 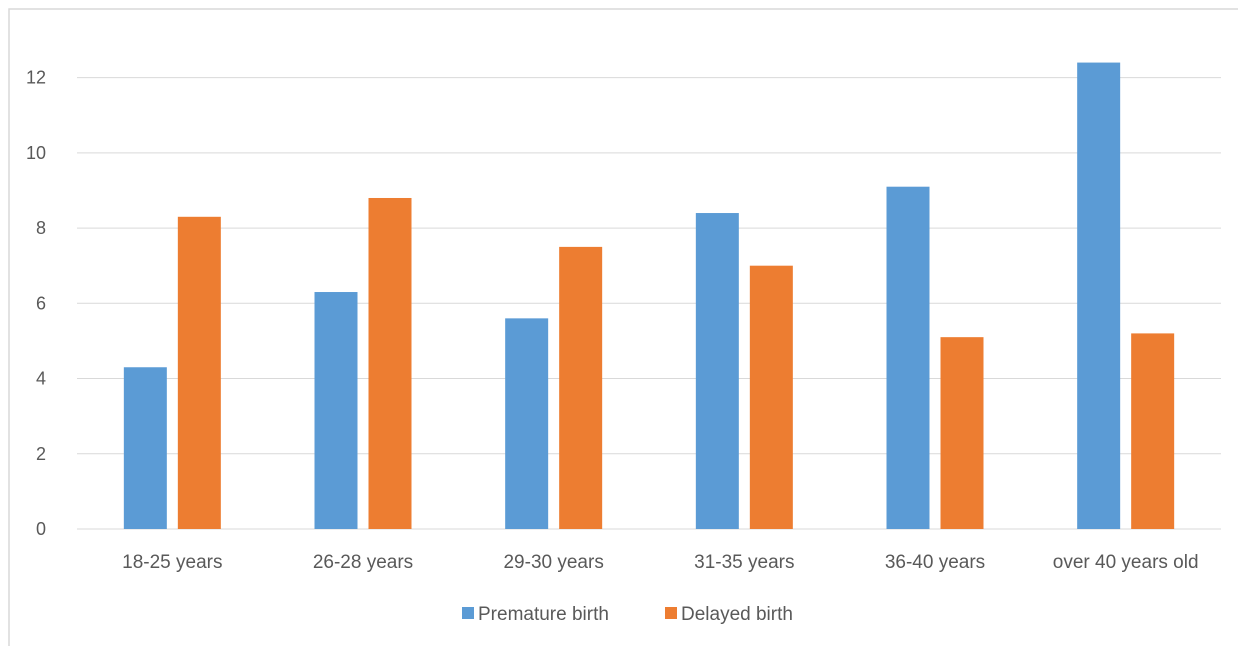 I want to click on x-tick-label: 31-35 years, so click(x=744, y=562).